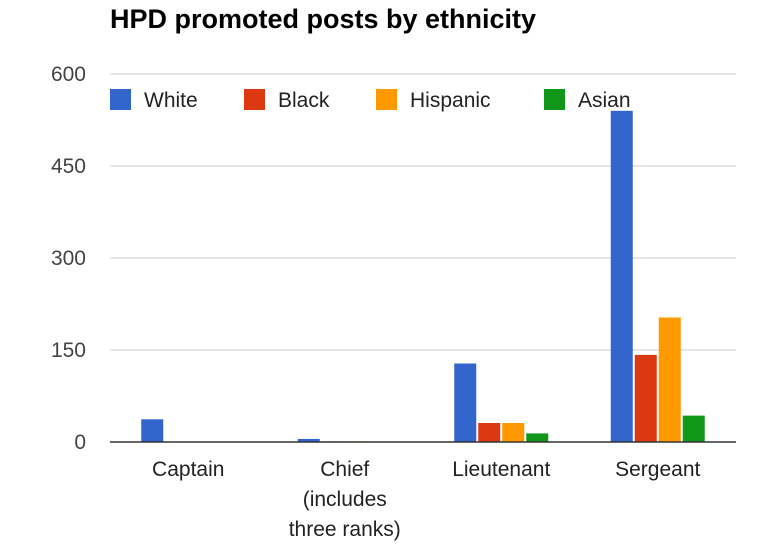  Describe the element at coordinates (68, 258) in the screenshot. I see `y-tick-label: 300` at that location.